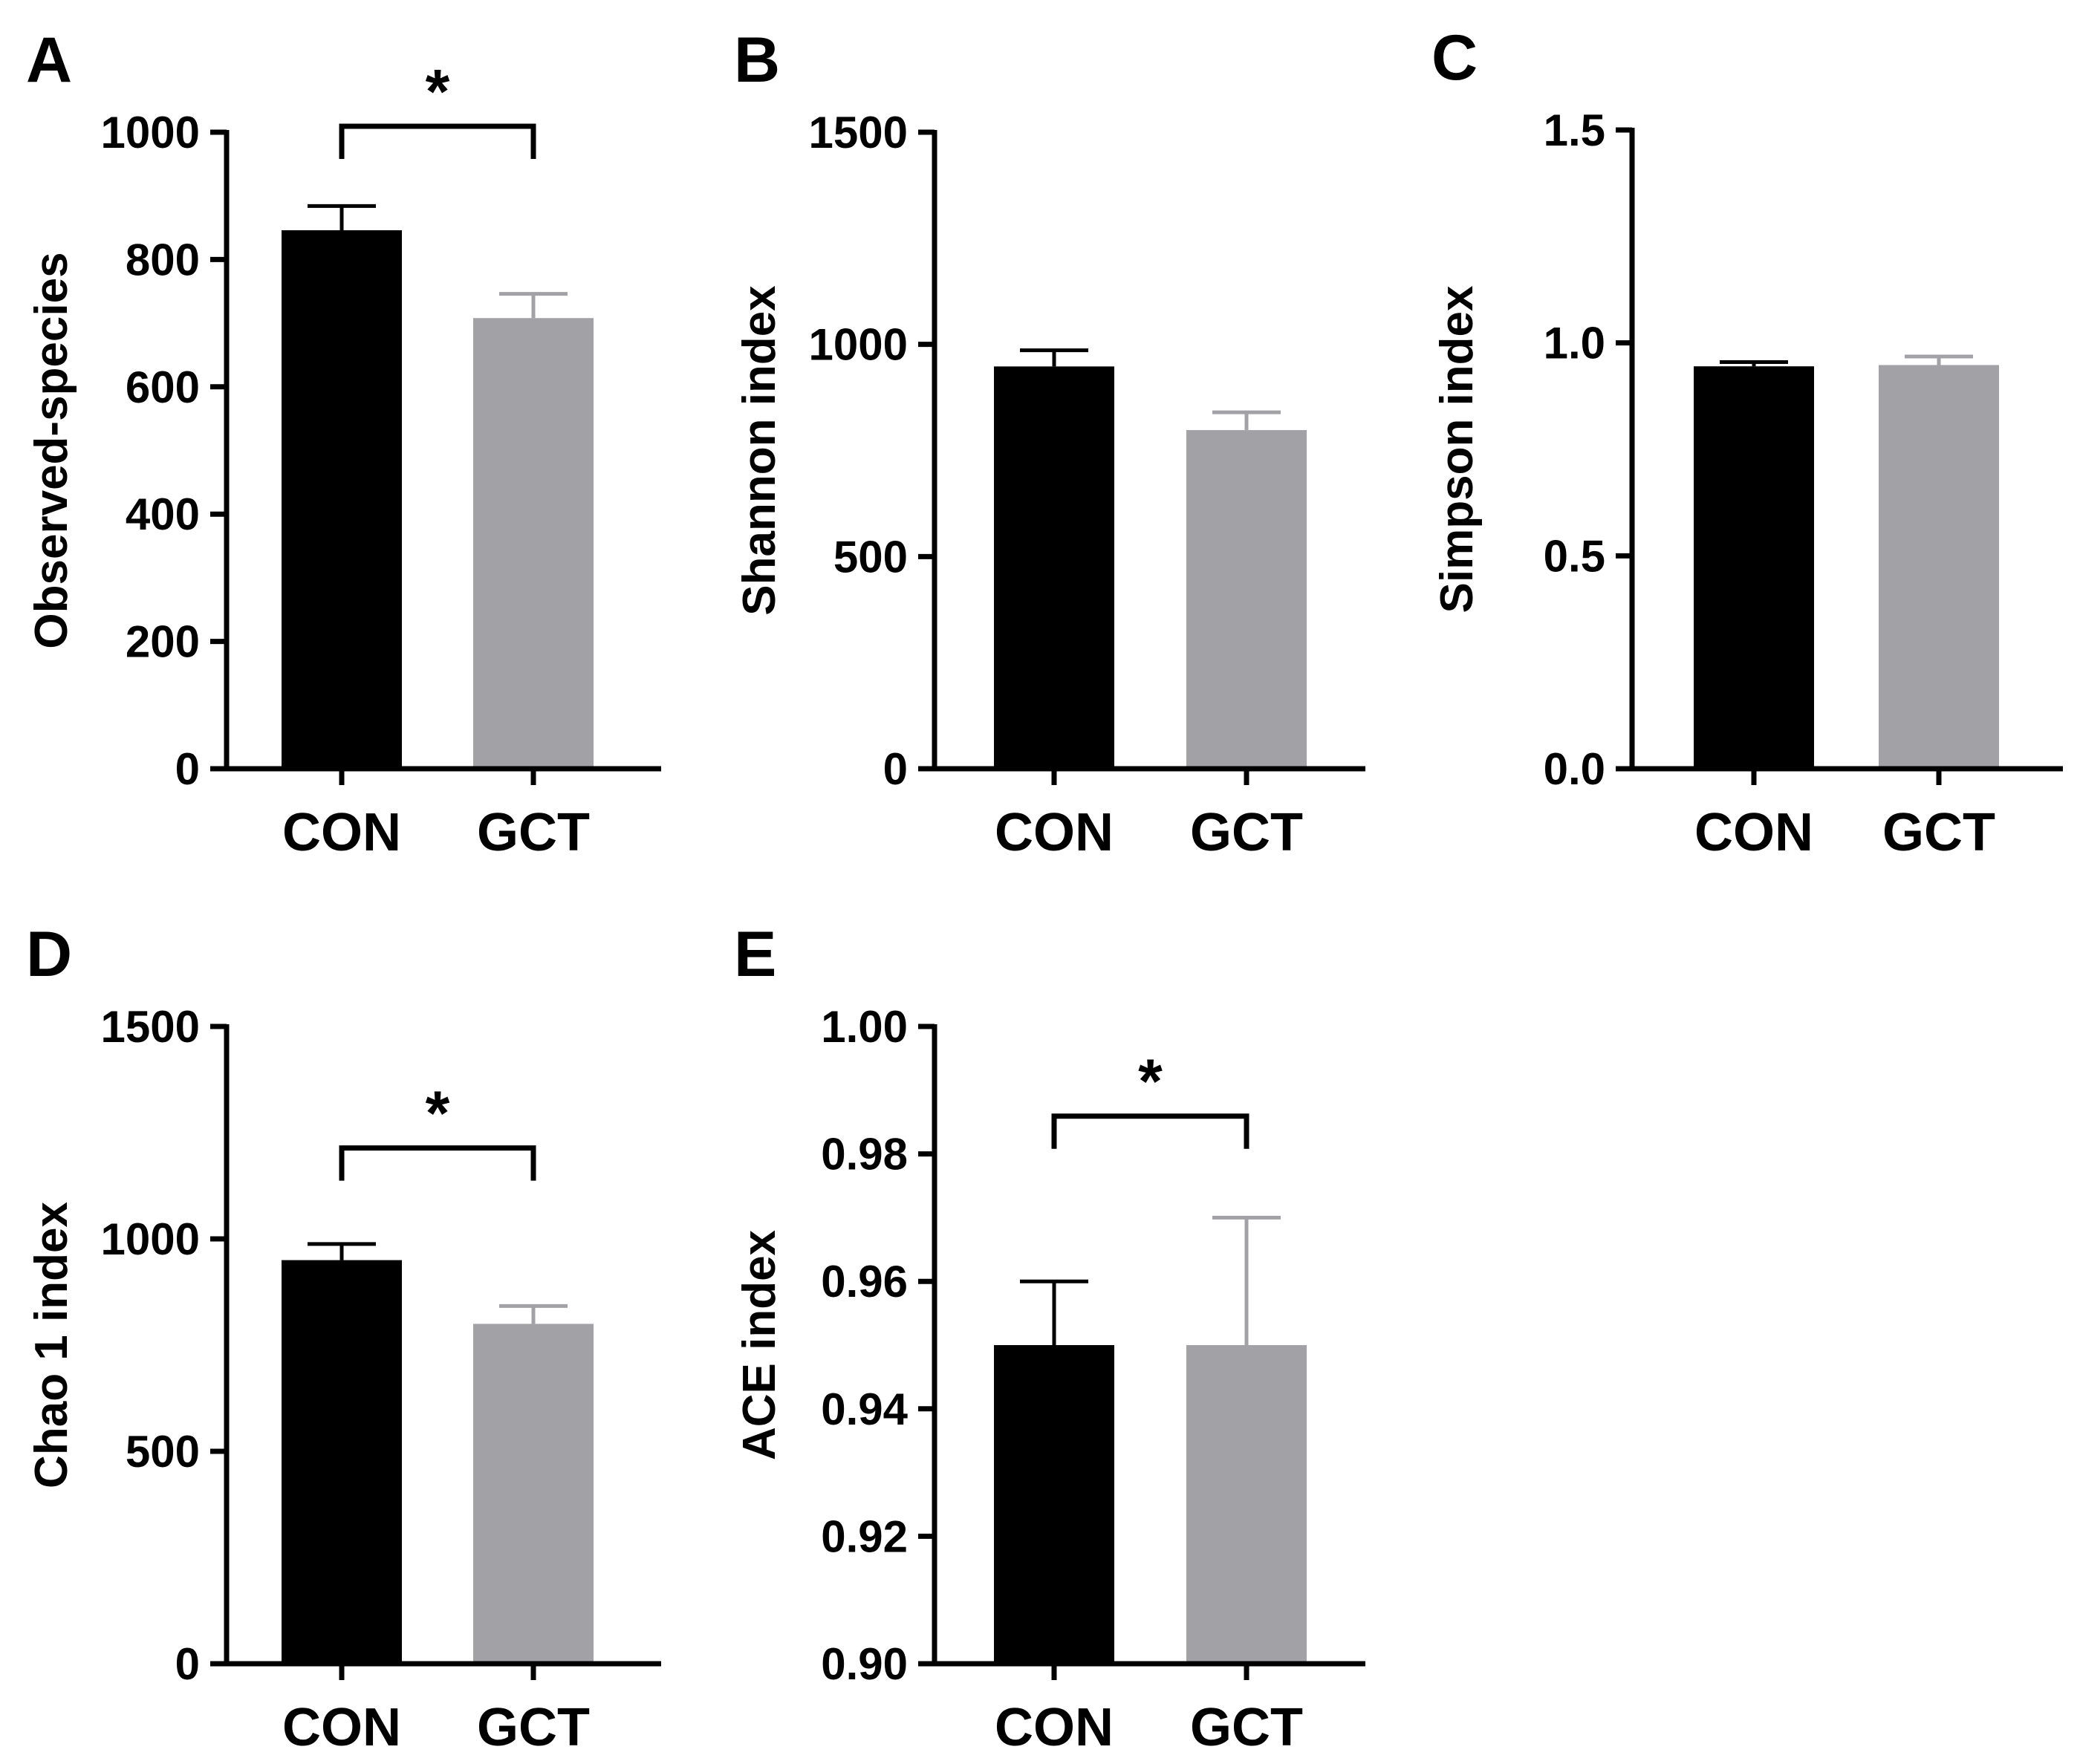 The image size is (2080, 1764). What do you see at coordinates (759, 451) in the screenshot?
I see `y-axis-title: Shannon index` at bounding box center [759, 451].